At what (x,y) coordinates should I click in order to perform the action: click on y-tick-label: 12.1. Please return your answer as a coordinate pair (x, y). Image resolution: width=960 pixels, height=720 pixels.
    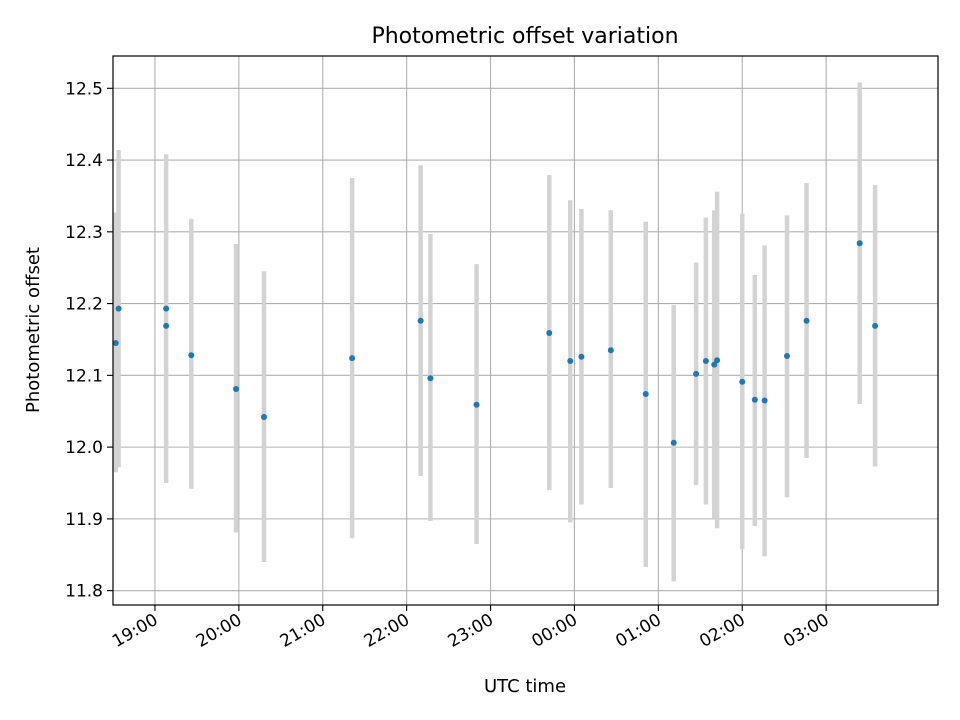
    Looking at the image, I should click on (84, 376).